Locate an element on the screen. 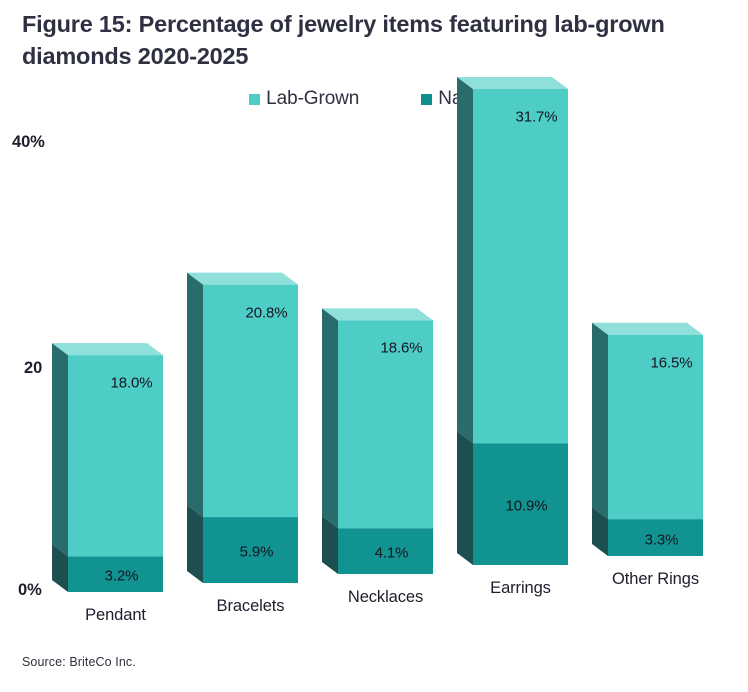 The height and width of the screenshot is (692, 748). legend-swatch-lab-grown is located at coordinates (255, 99).